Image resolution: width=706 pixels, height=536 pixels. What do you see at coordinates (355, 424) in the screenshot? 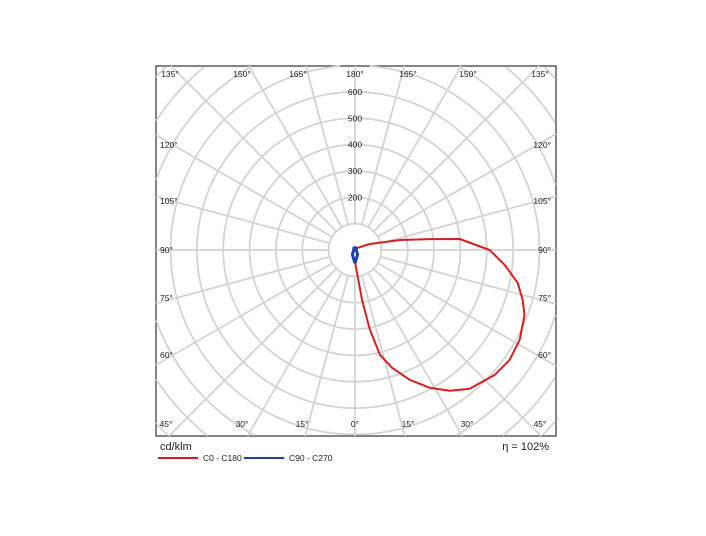
I see `angle-label: 0°` at bounding box center [355, 424].